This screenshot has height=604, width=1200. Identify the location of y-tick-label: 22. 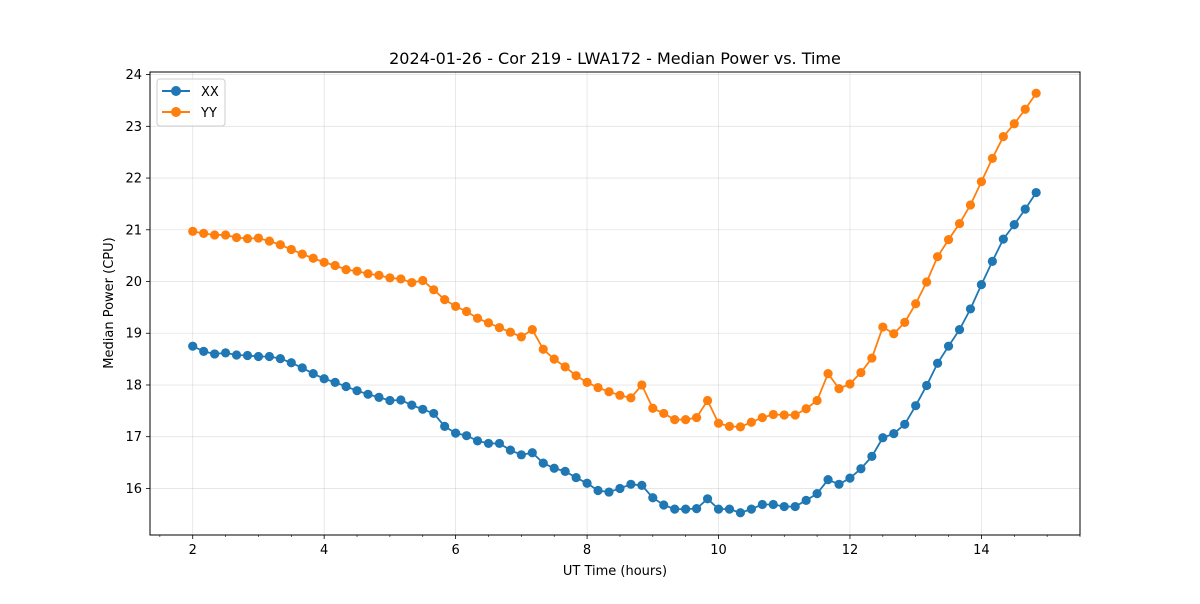
(133, 179).